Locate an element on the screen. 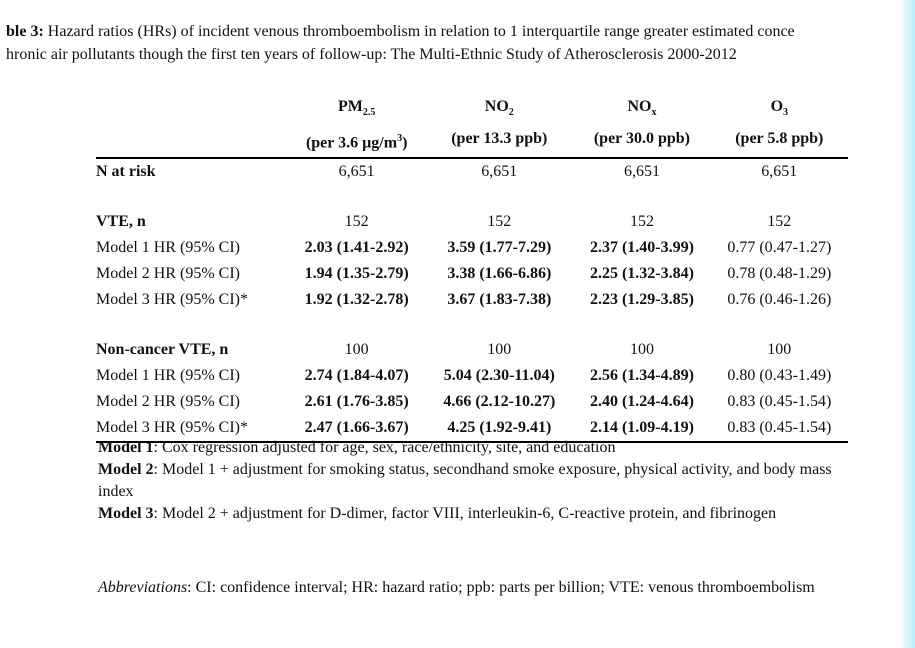 The width and height of the screenshot is (915, 648). table-cell: 0.78 (0.48-1.29) is located at coordinates (779, 273).